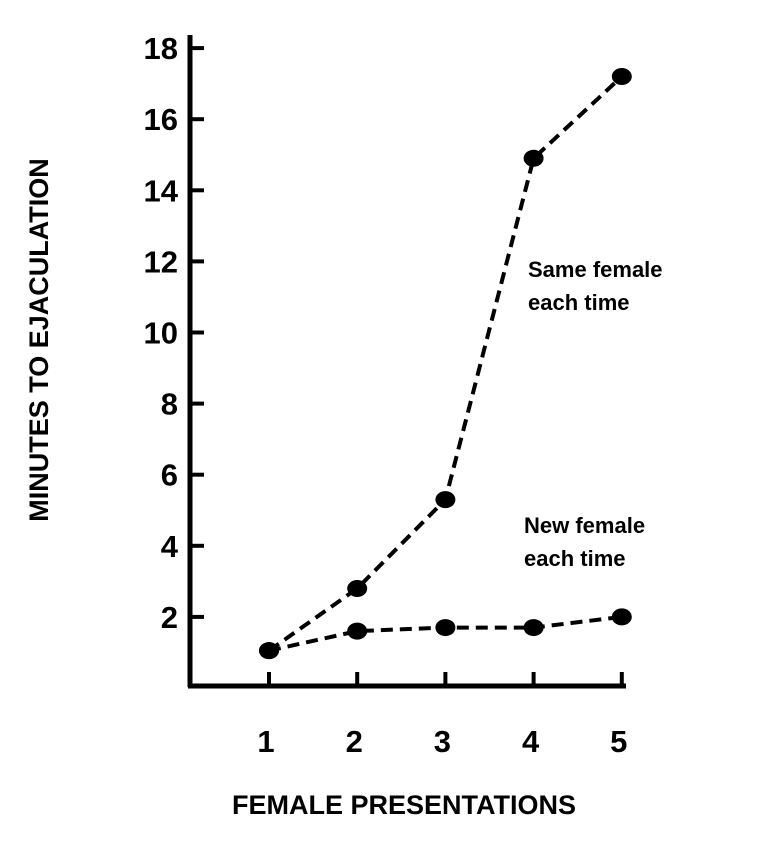 The height and width of the screenshot is (852, 768). I want to click on y-tick-label: 14, so click(161, 190).